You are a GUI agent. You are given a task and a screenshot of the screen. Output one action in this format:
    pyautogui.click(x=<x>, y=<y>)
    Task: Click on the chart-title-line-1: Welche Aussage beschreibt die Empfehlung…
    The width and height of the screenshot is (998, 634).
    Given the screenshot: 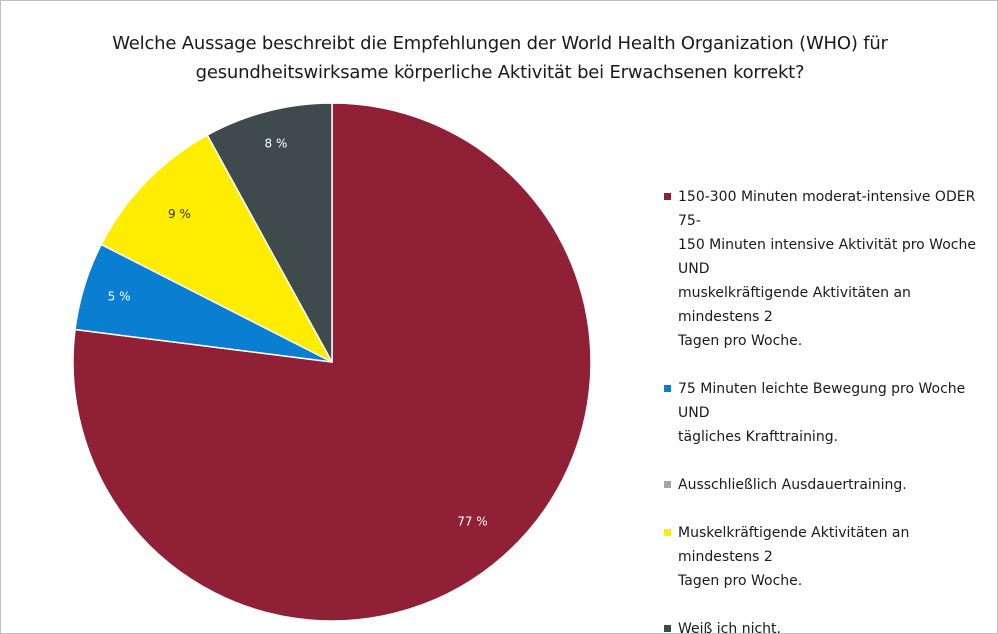 What is the action you would take?
    pyautogui.click(x=500, y=43)
    